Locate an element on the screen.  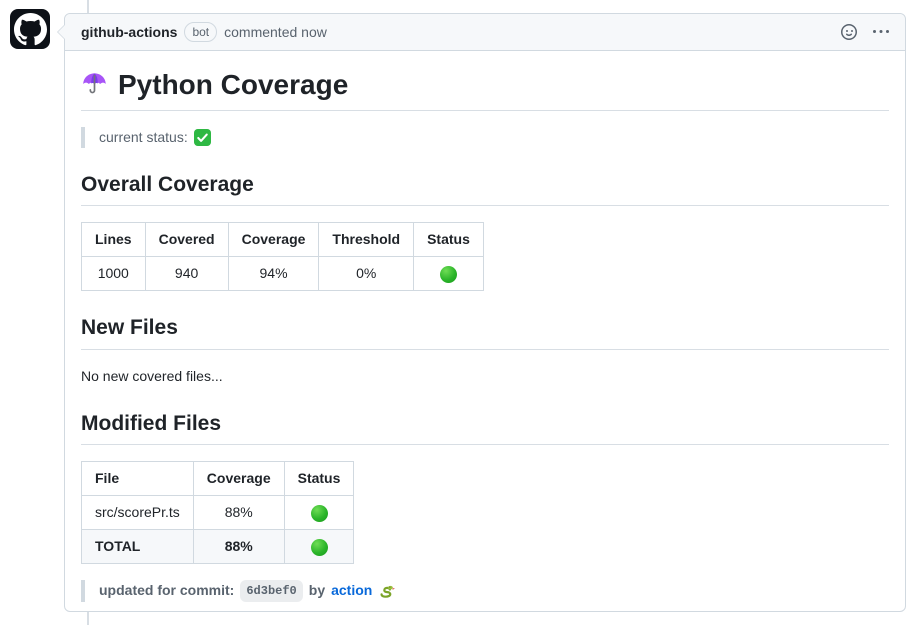
table-cell: 0% is located at coordinates (366, 274).